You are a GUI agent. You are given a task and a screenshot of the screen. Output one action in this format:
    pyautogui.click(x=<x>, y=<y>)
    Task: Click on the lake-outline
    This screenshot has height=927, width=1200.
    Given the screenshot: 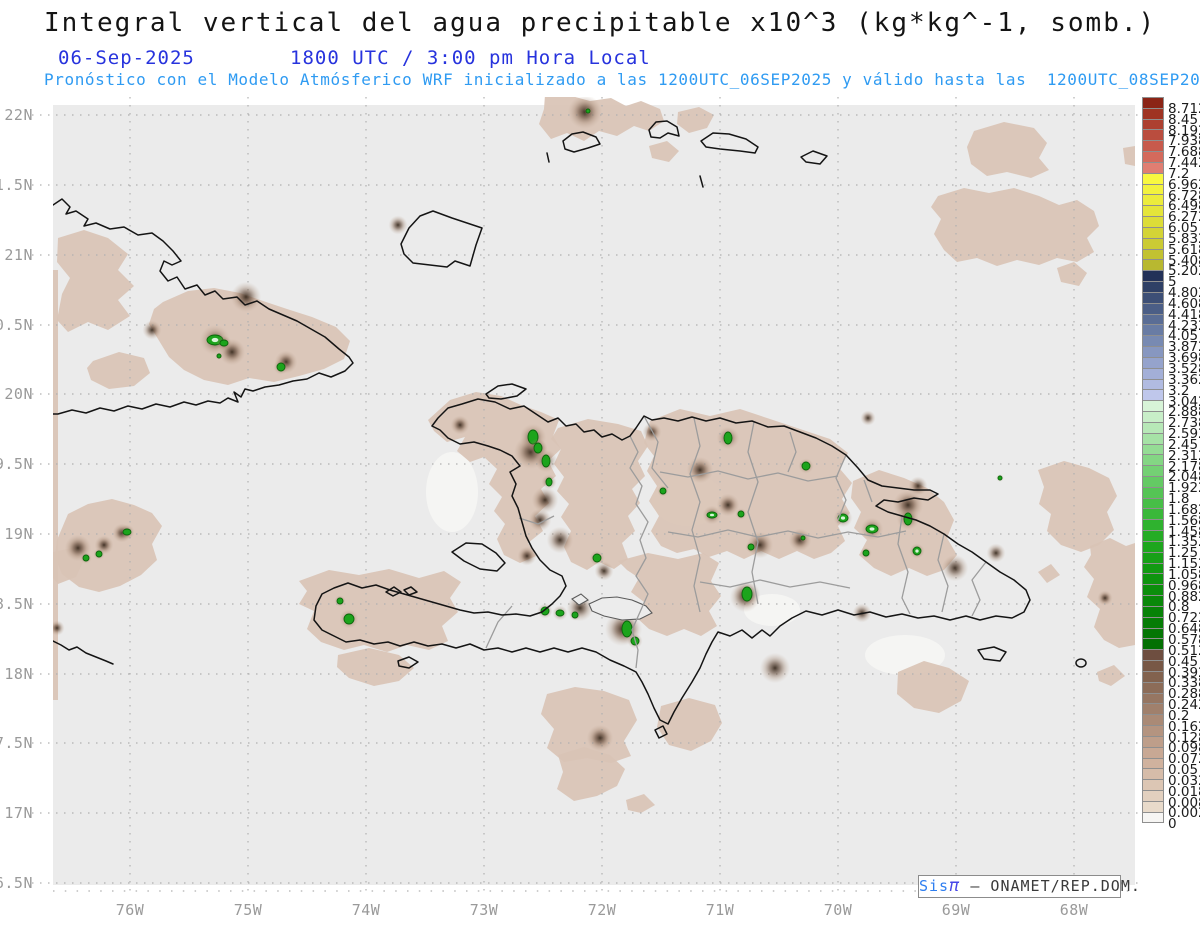 What is the action you would take?
    pyautogui.click(x=580, y=599)
    